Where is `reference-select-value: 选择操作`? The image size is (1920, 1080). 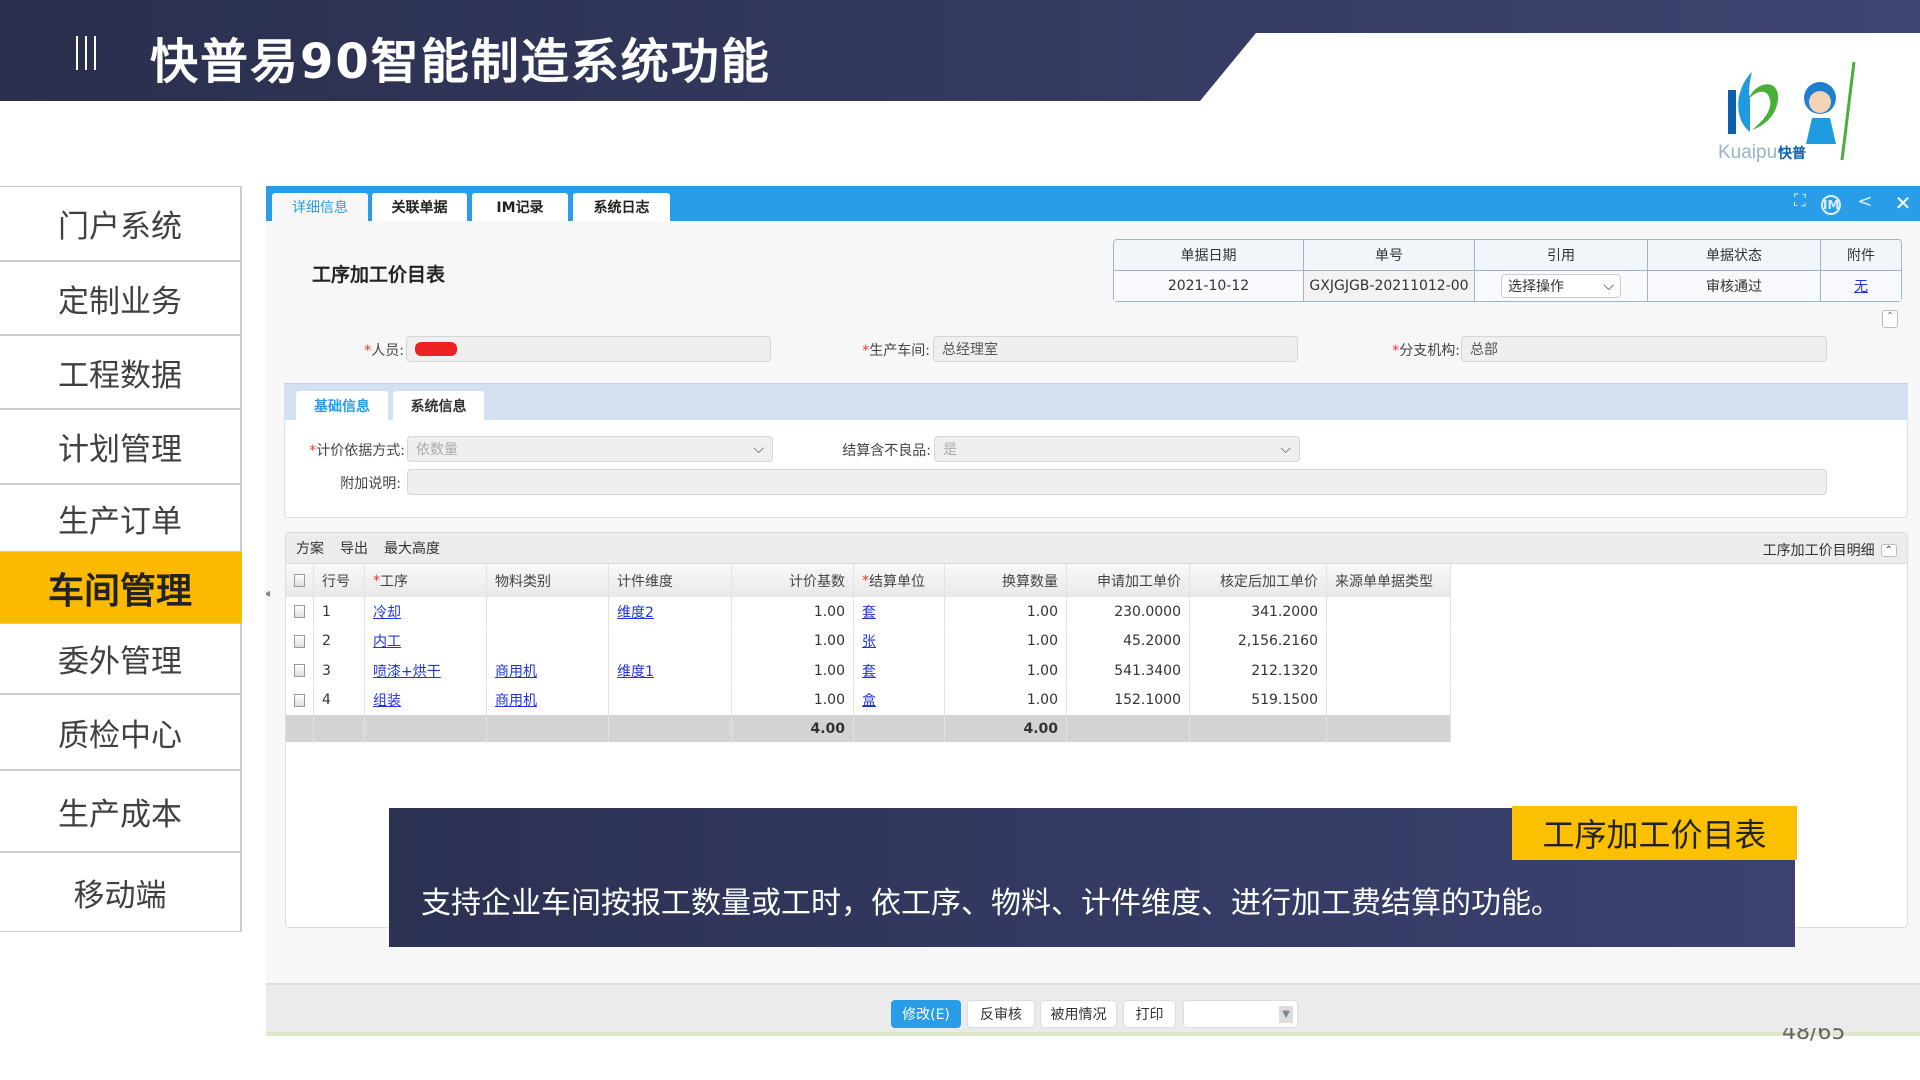 reference-select-value: 选择操作 is located at coordinates (1536, 287).